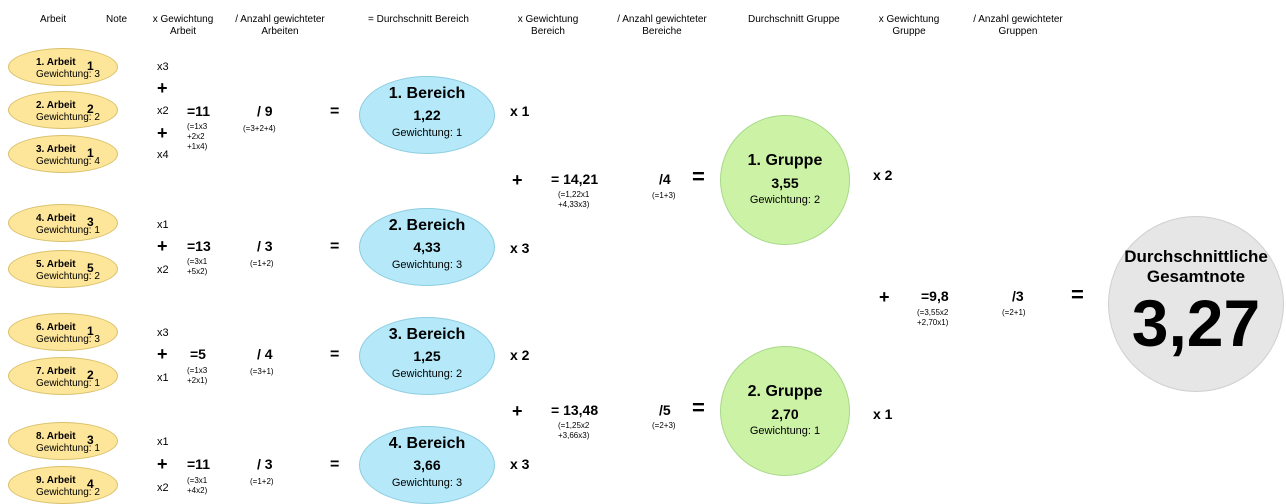 This screenshot has height=504, width=1286. What do you see at coordinates (785, 431) in the screenshot?
I see `group-weight: Gewichtung: 1` at bounding box center [785, 431].